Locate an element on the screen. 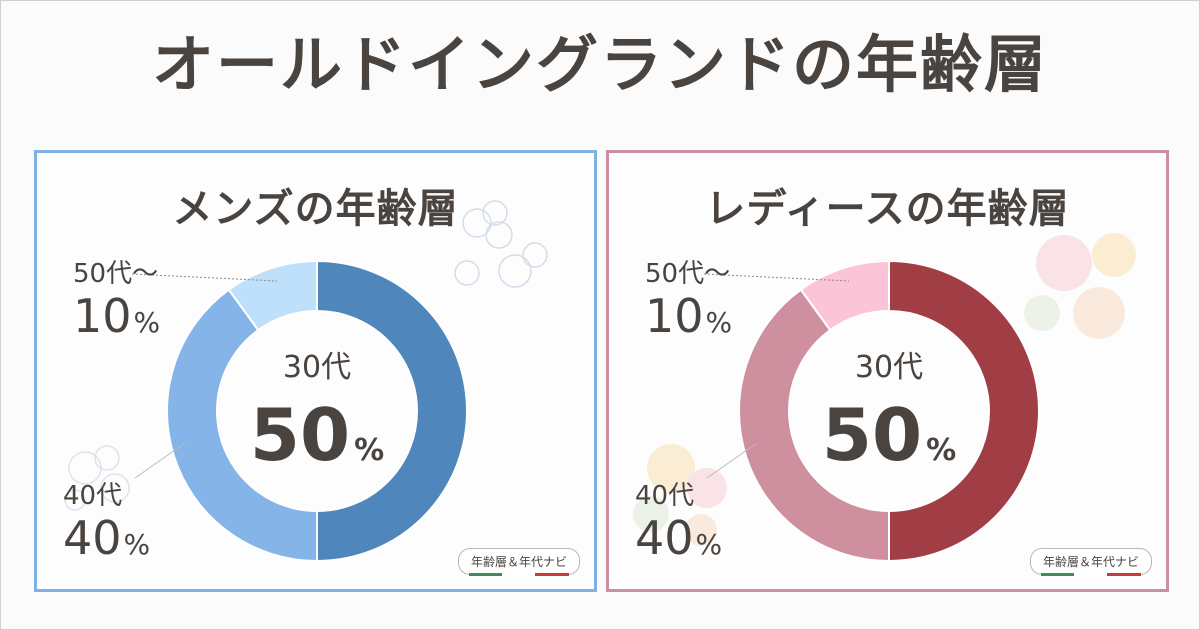 Image resolution: width=1200 pixels, height=630 pixels. men-label-50s-number: 10 is located at coordinates (102, 316).